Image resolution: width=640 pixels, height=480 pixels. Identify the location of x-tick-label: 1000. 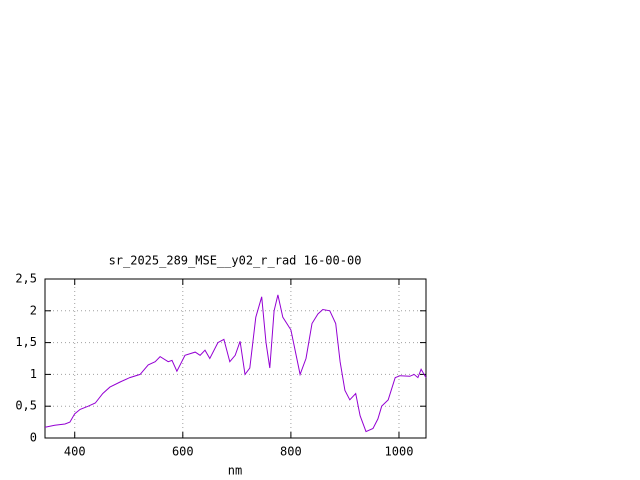
(399, 452).